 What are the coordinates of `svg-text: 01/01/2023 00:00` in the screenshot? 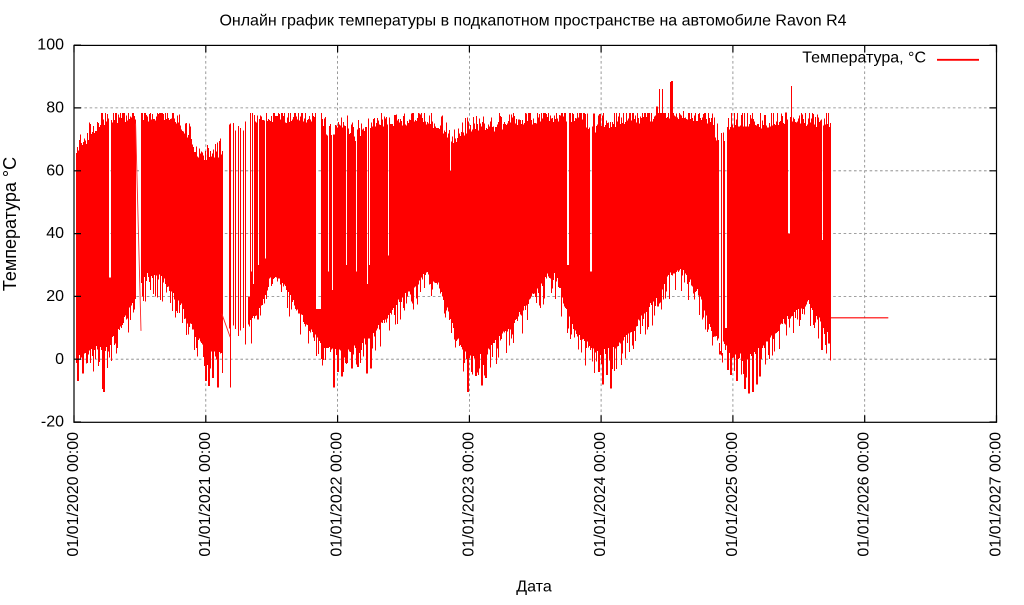 It's located at (468, 494).